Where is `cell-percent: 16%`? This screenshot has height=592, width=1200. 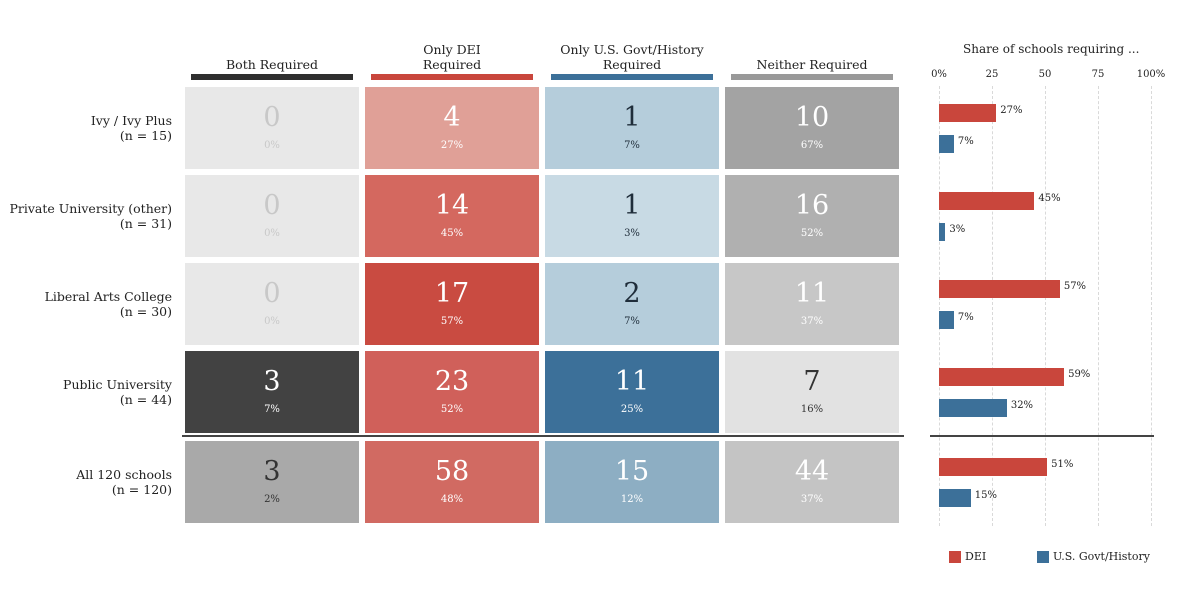
cell-percent: 16% is located at coordinates (812, 409).